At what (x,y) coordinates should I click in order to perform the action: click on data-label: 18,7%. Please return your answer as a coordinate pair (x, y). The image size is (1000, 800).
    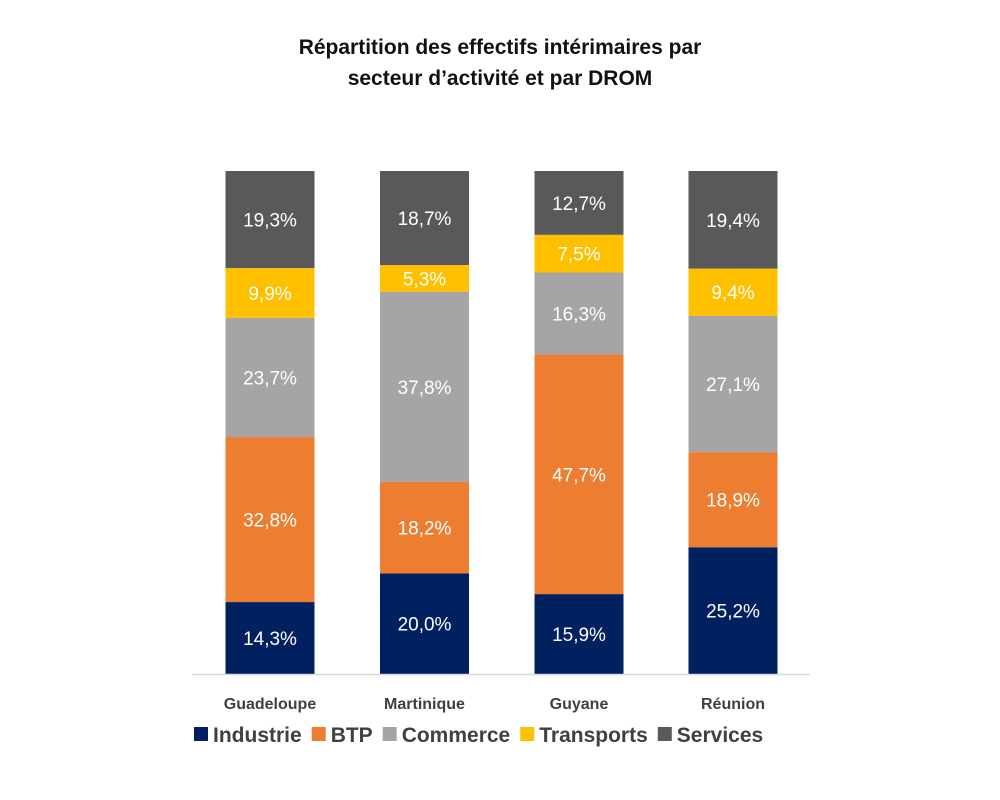
    Looking at the image, I should click on (425, 219).